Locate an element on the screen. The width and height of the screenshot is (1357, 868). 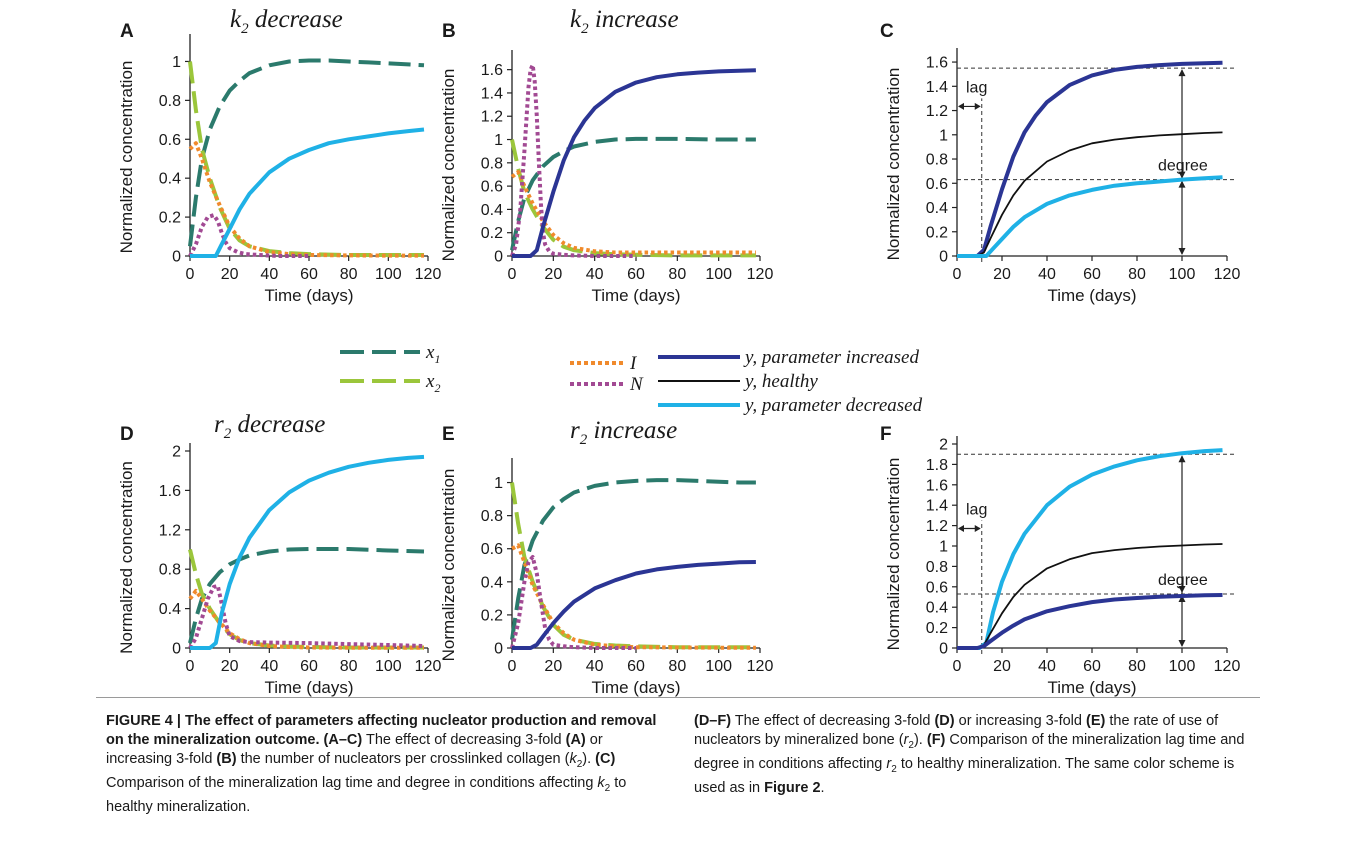
series-I is located at coordinates (306, 199).